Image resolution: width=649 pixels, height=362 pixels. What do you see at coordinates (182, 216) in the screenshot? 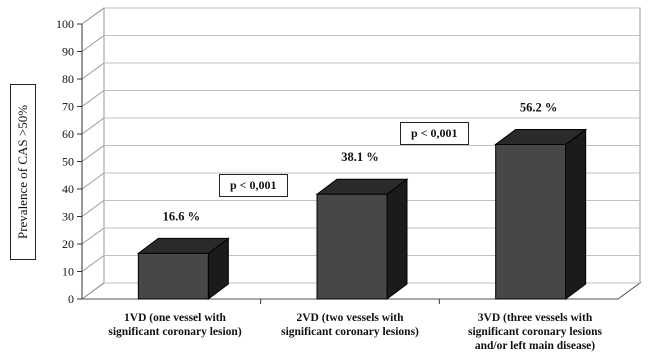
I see `data-label-1: 16.6 %` at bounding box center [182, 216].